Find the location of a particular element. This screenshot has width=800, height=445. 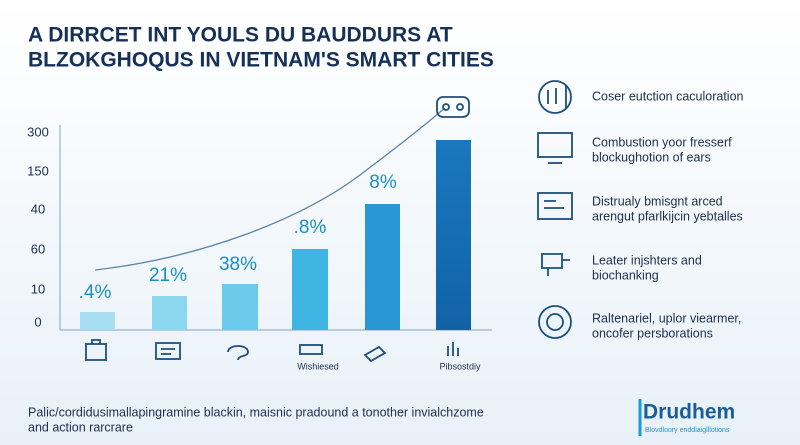

title-line: A DIRRCET INT YOULS DU BAUDDURS AT is located at coordinates (240, 35).